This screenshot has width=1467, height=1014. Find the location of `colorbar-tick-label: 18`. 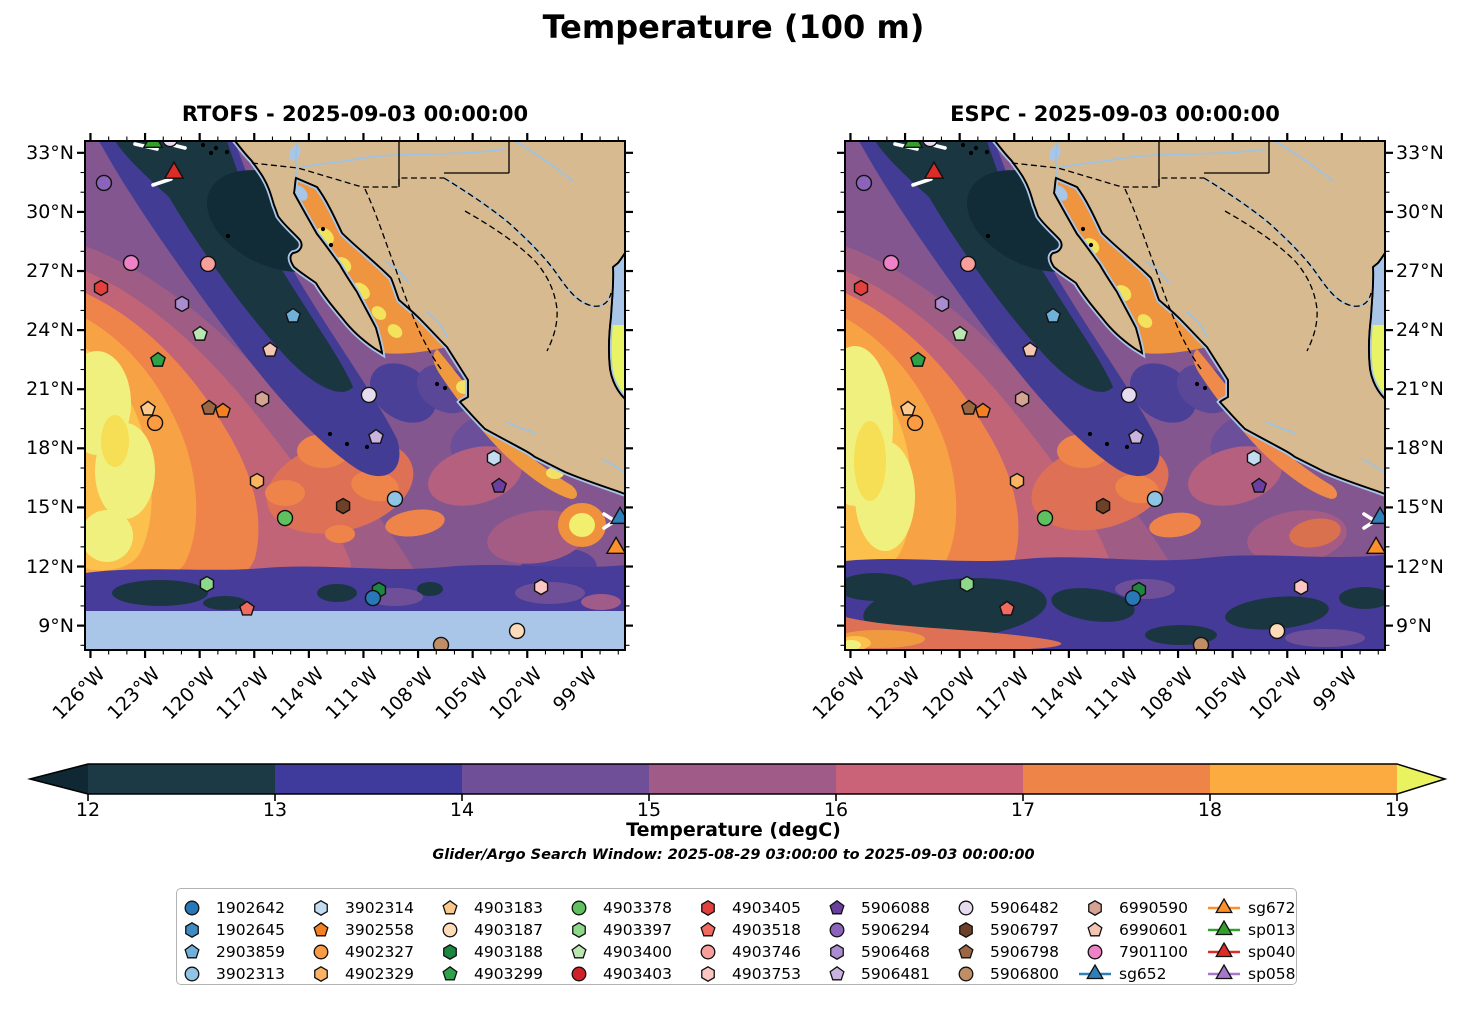

colorbar-tick-label: 18 is located at coordinates (1210, 810).